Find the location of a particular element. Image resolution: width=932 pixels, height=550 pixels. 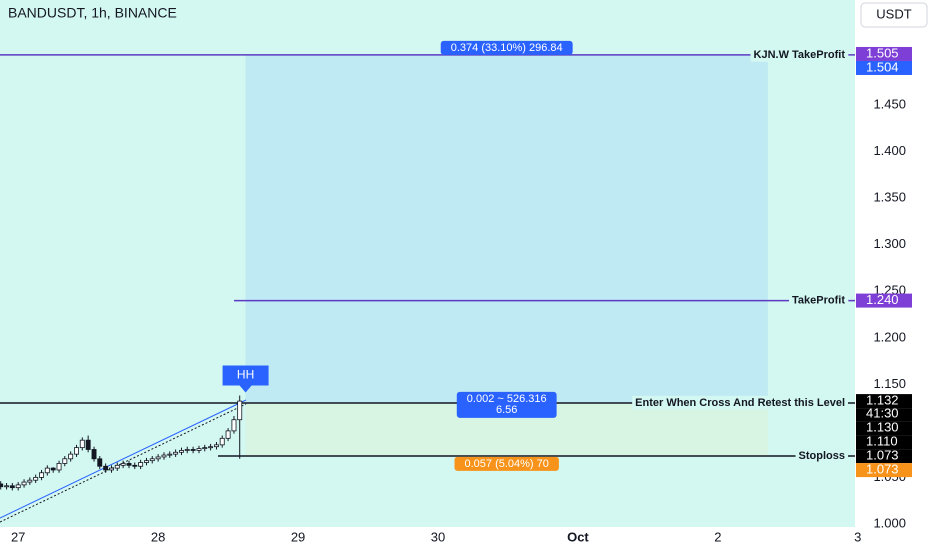

x-tick-label: 3 is located at coordinates (857, 536).